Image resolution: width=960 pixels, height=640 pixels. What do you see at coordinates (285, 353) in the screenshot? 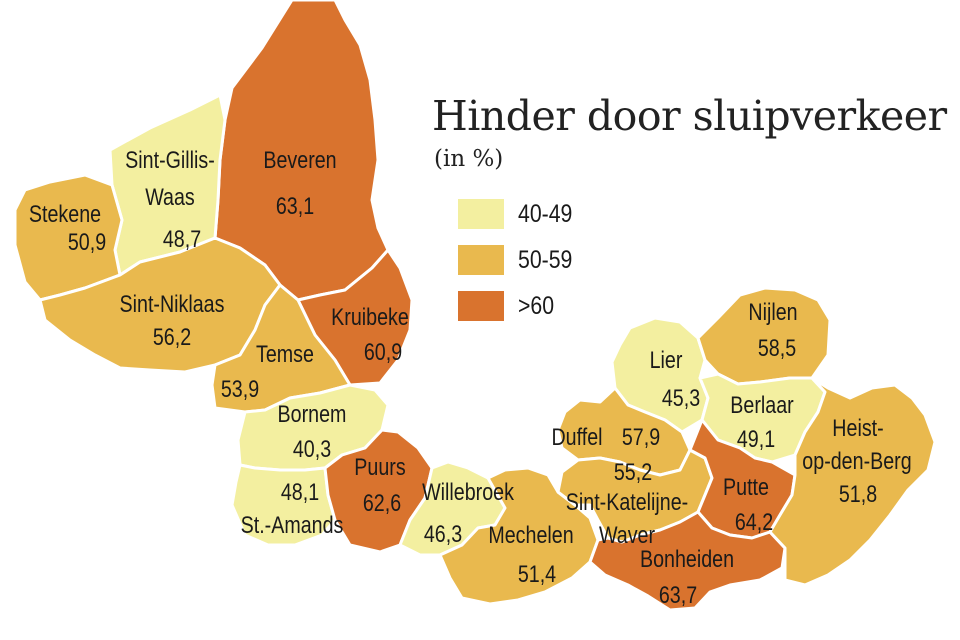
I see `label-temse-name: Temse` at bounding box center [285, 353].